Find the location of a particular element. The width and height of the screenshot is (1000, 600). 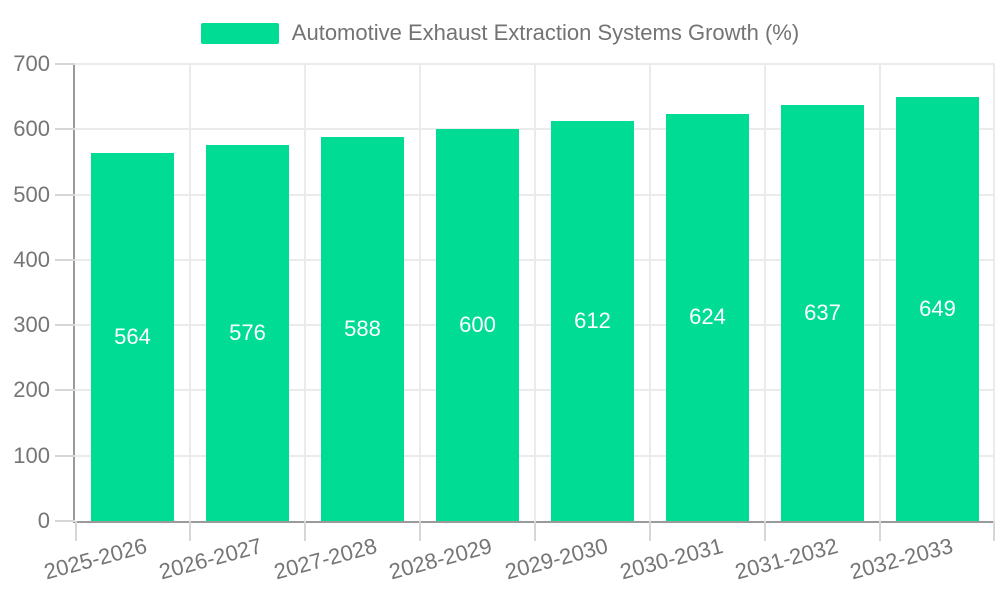

bar-cell: 624 is located at coordinates (707, 292).